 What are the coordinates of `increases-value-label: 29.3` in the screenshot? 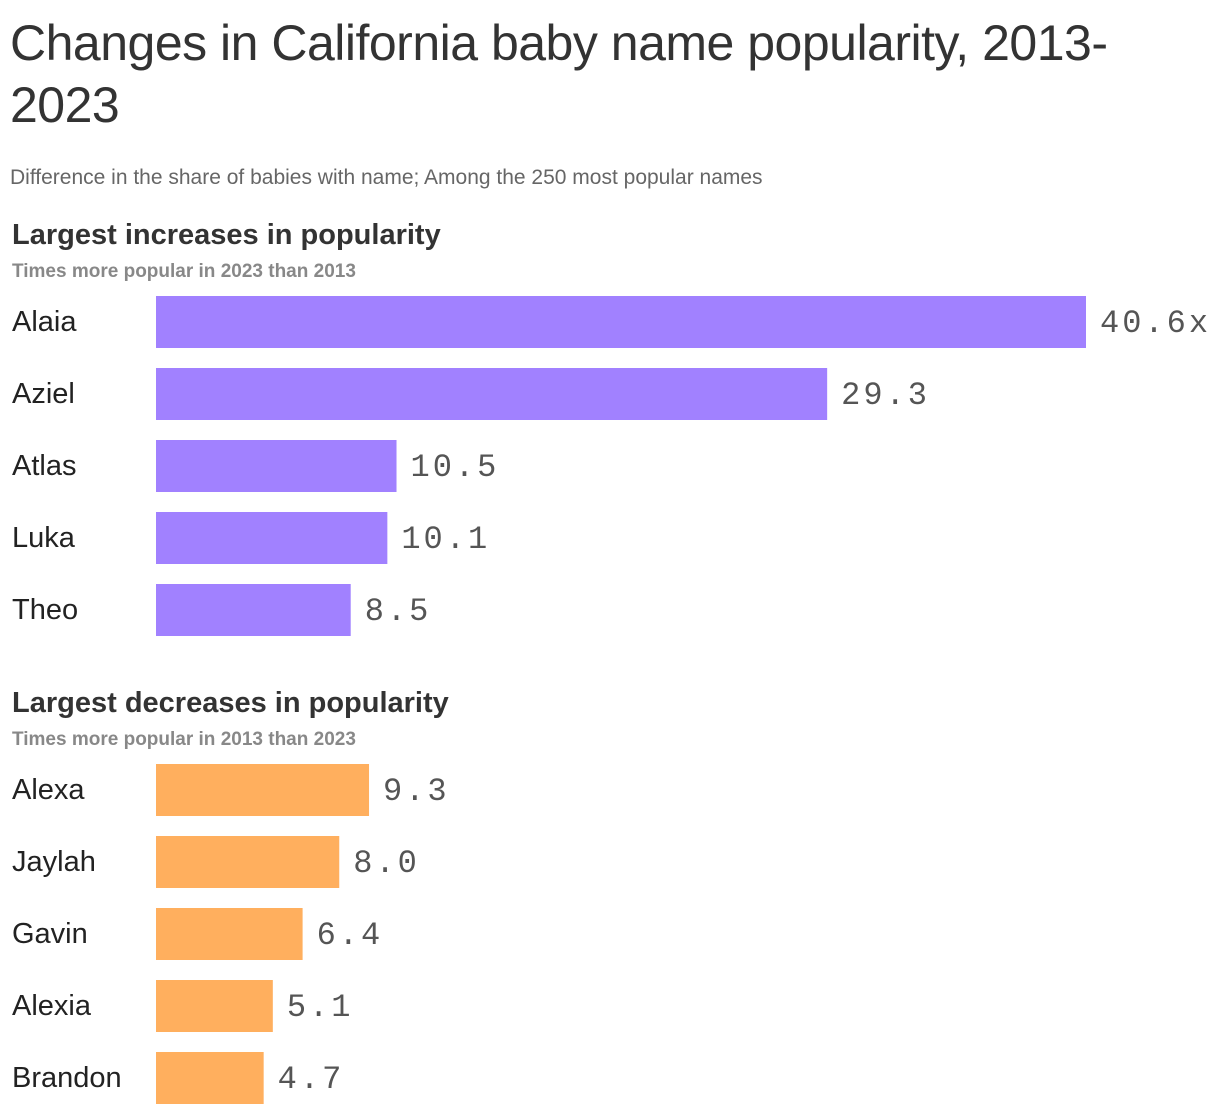 It's located at (885, 395).